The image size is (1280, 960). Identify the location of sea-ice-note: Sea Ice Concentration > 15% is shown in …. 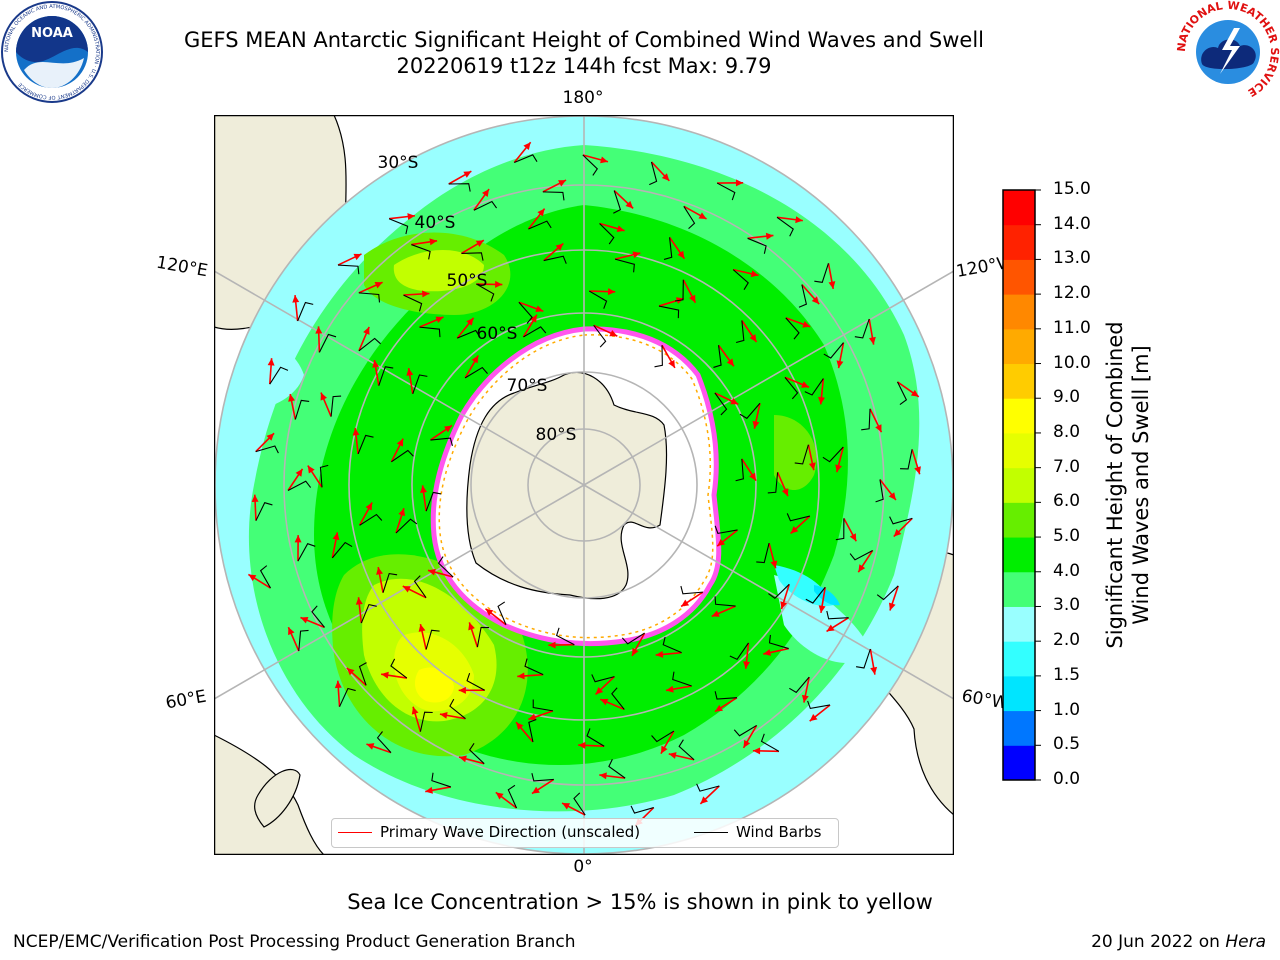
(640, 902).